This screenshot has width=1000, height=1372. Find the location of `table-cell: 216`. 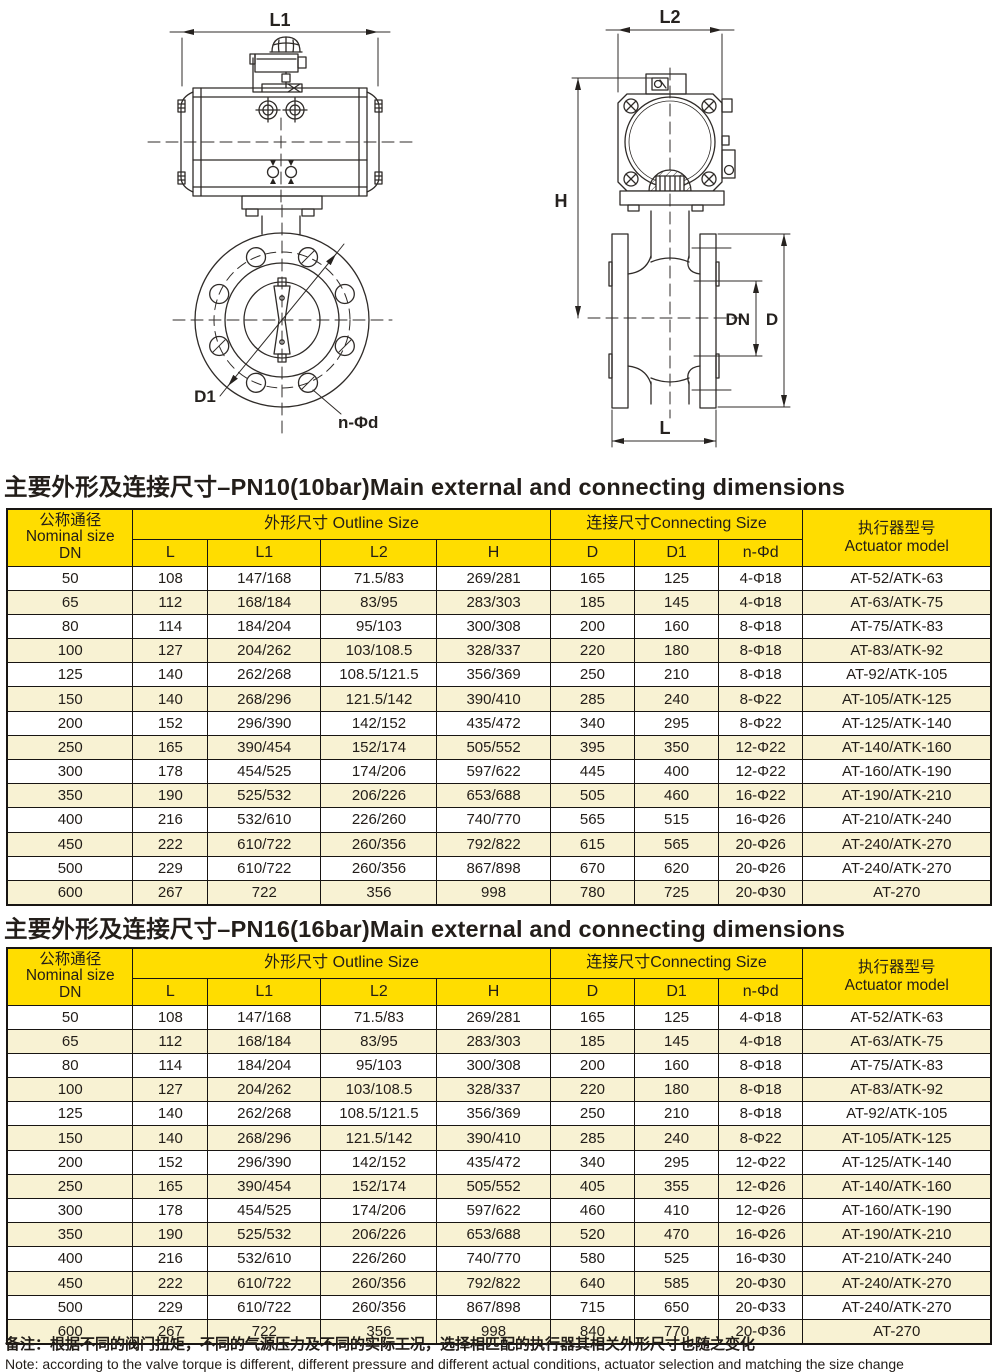

table-cell: 216 is located at coordinates (170, 1259).